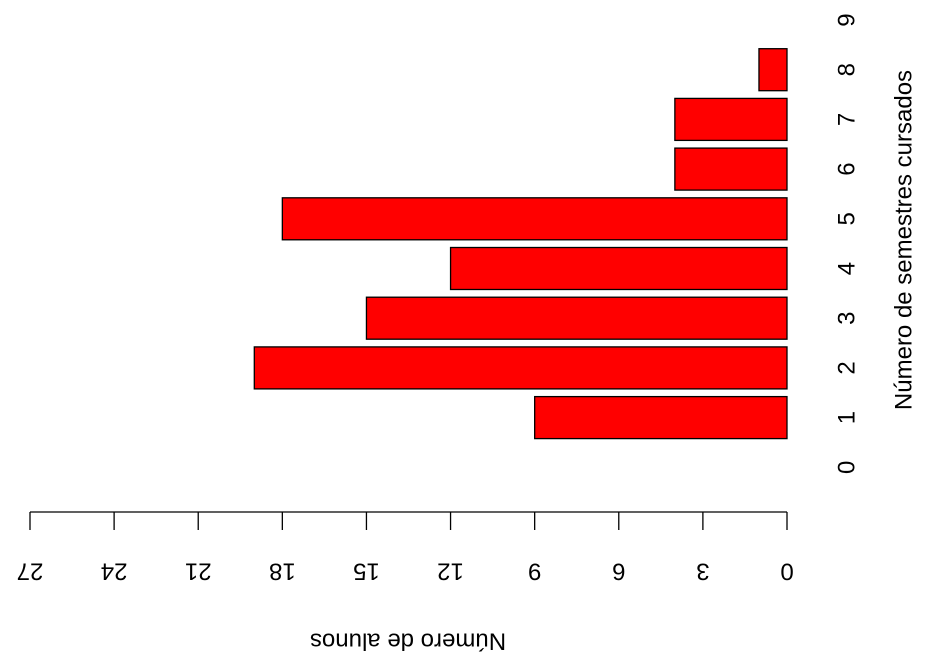 This screenshot has width=937, height=671. Describe the element at coordinates (846, 19) in the screenshot. I see `y-tick-label: 9` at that location.